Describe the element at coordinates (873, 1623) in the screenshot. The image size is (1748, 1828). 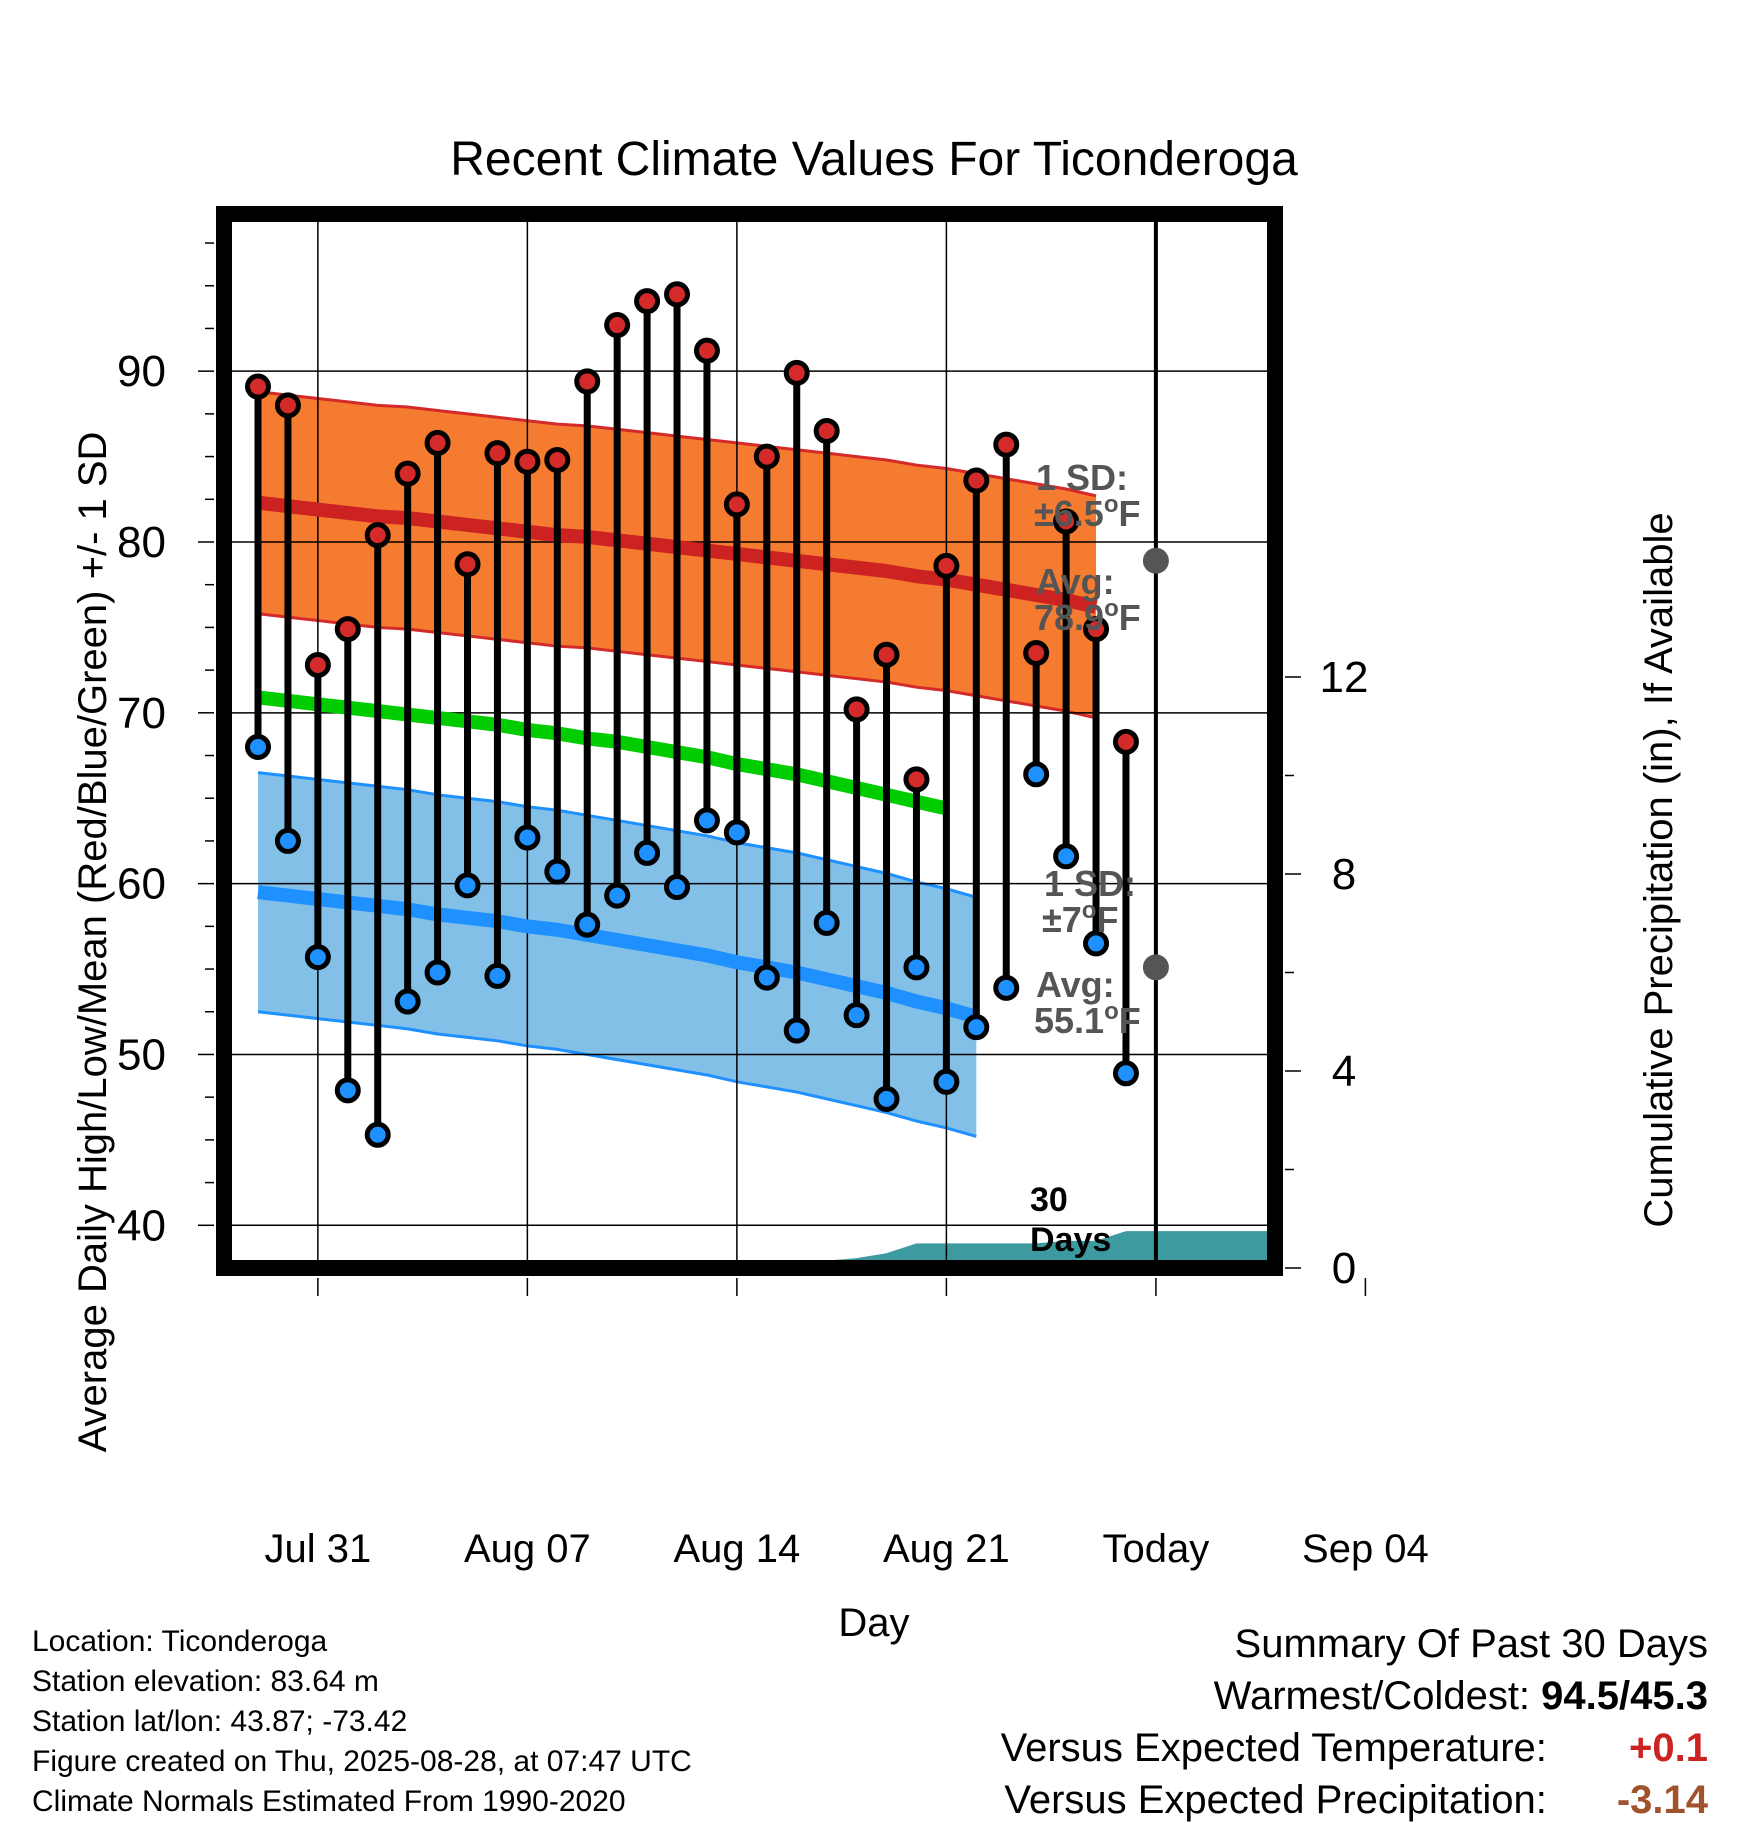
I see `x-axis-label: Day` at that location.